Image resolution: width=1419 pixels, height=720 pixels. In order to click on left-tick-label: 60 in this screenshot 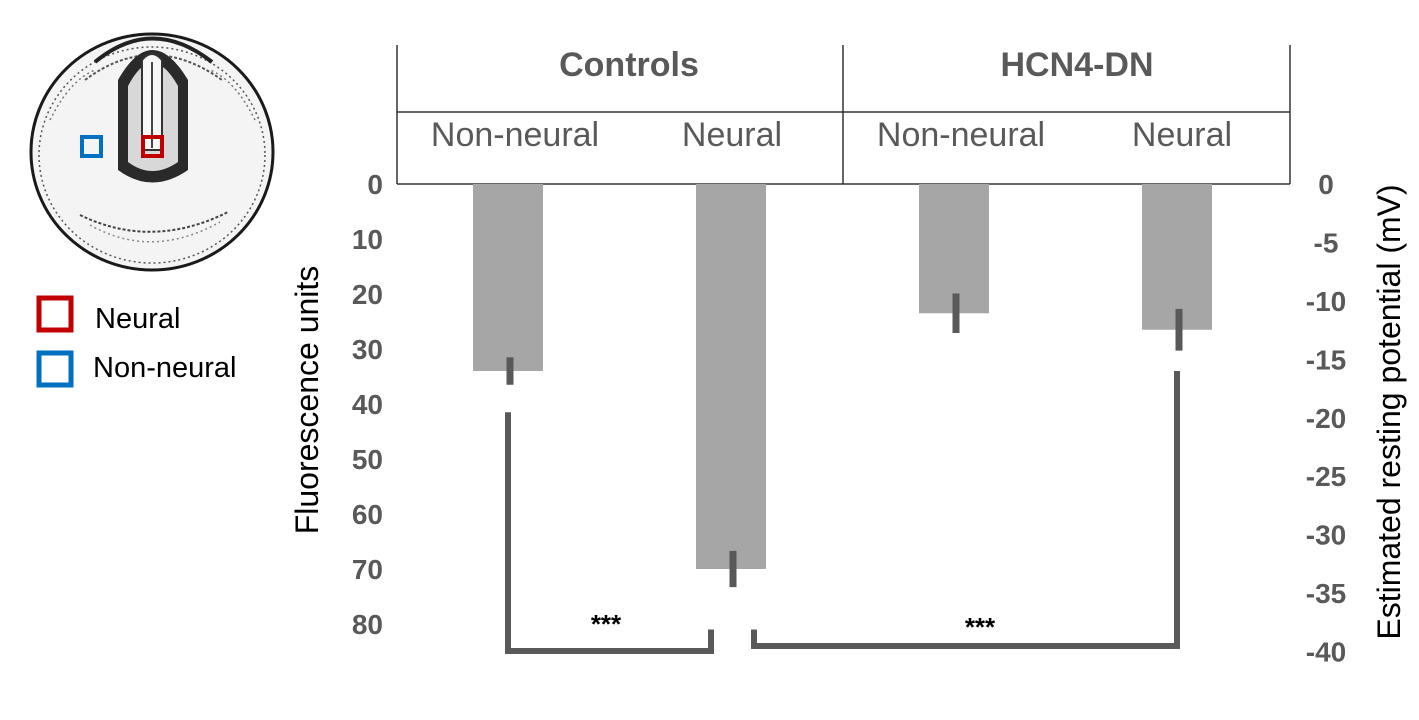, I will do `click(367, 514)`.